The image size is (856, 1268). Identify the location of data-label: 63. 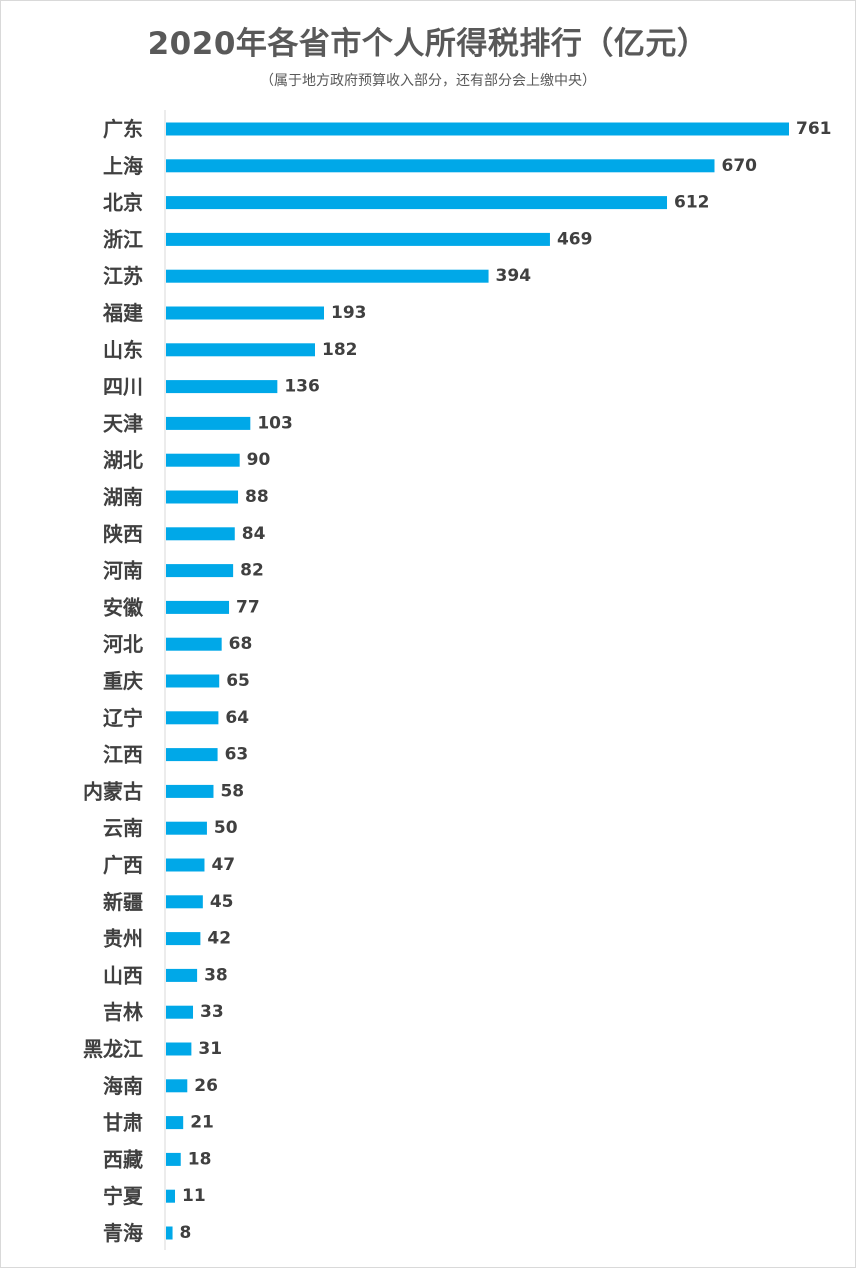
(237, 755).